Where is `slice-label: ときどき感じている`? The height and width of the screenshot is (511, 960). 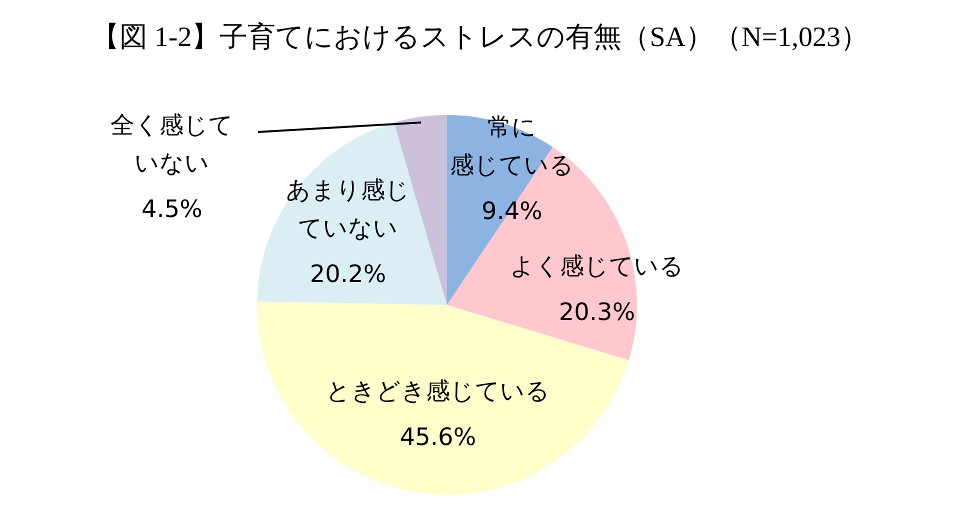
slice-label: ときどき感じている is located at coordinates (438, 391).